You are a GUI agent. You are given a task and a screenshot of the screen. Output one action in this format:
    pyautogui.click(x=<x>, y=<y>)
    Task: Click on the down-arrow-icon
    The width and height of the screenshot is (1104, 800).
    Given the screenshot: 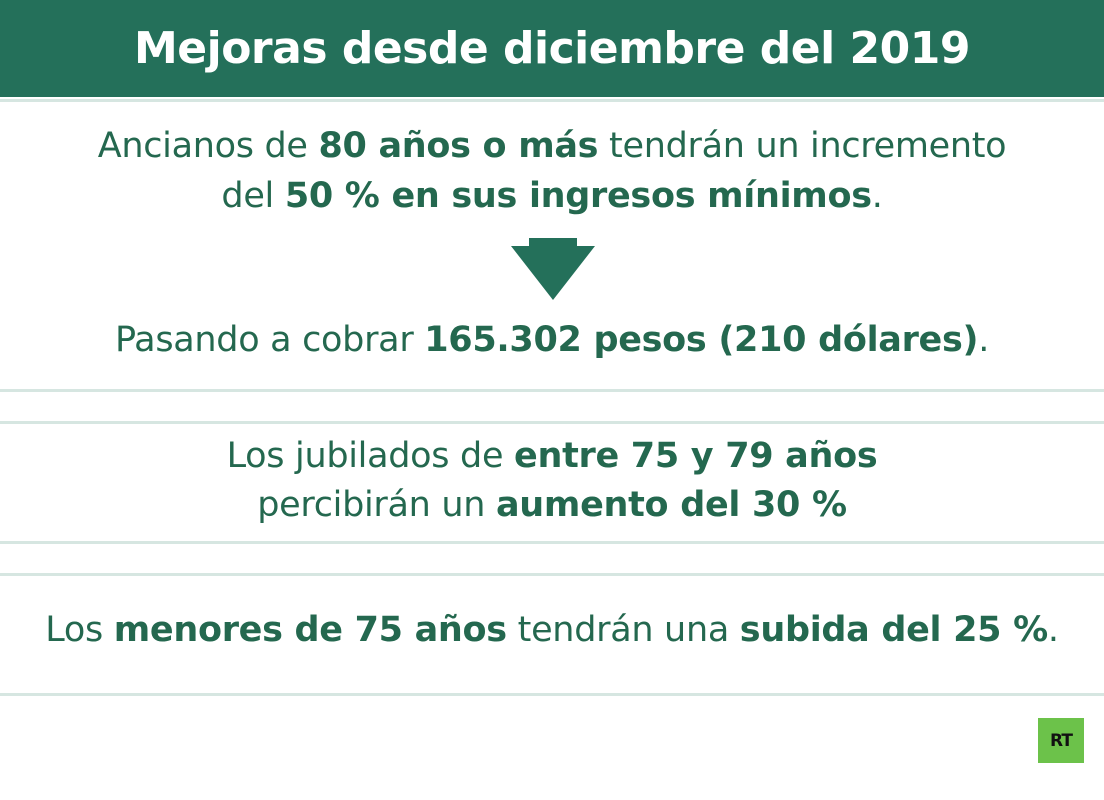 What is the action you would take?
    pyautogui.click(x=553, y=269)
    